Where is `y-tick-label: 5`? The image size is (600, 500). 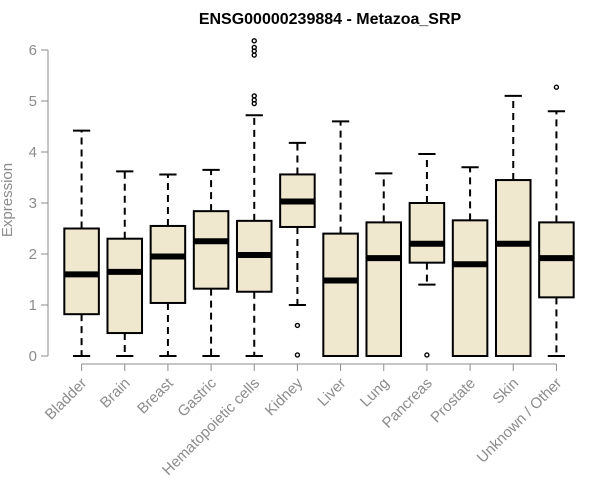 y-tick-label: 5 is located at coordinates (33, 101).